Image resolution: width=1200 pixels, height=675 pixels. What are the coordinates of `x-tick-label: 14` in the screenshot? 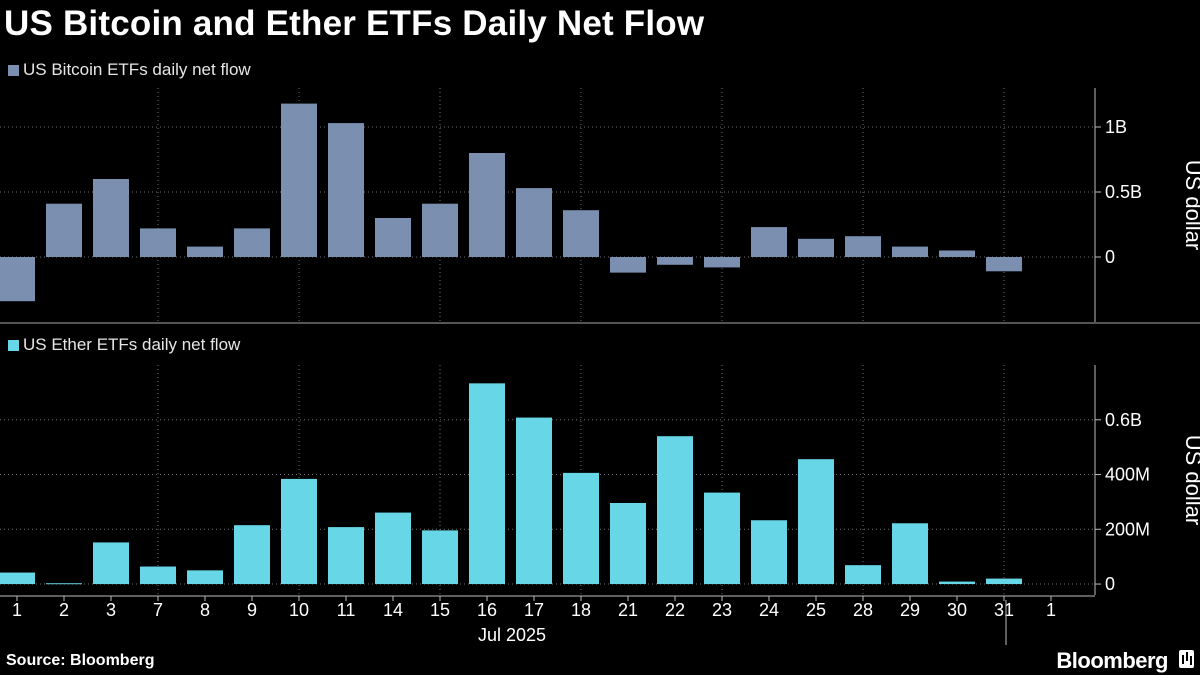 It's located at (393, 610).